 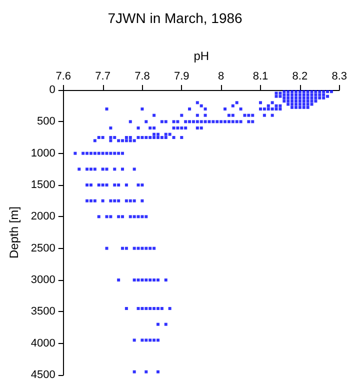 What do you see at coordinates (43, 216) in the screenshot?
I see `y-tick-label: 2000` at bounding box center [43, 216].